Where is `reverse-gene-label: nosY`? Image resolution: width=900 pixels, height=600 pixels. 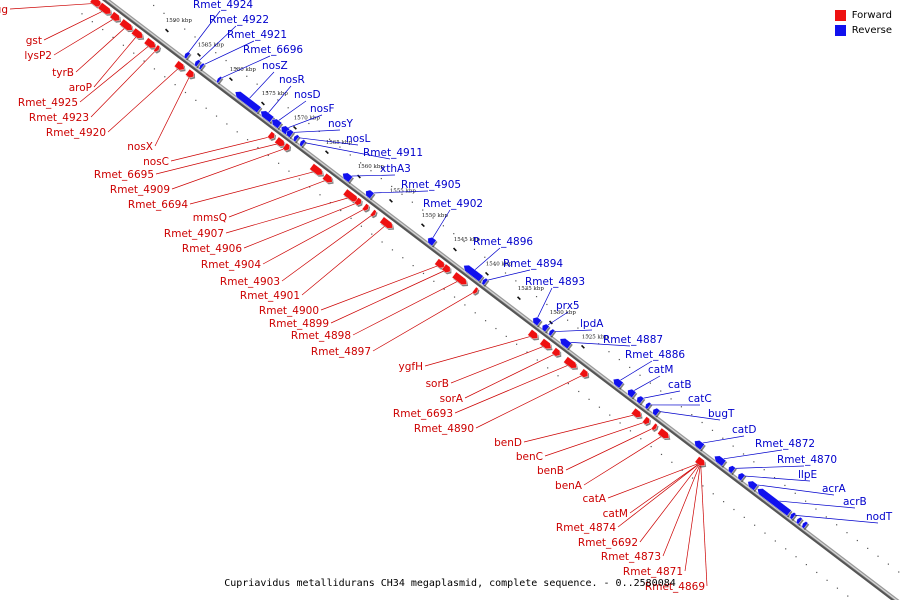
reverse-gene-label: nosY is located at coordinates (341, 124).